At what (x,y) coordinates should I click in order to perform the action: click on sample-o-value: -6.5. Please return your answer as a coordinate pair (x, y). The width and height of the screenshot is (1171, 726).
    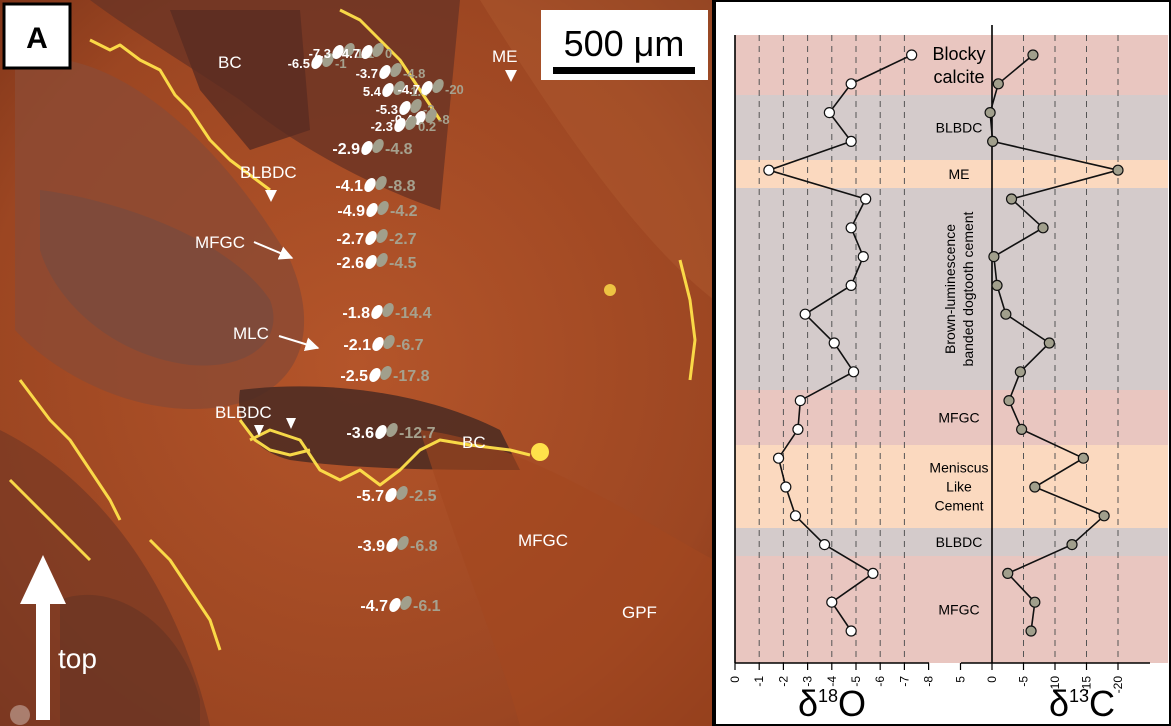
    Looking at the image, I should click on (299, 63).